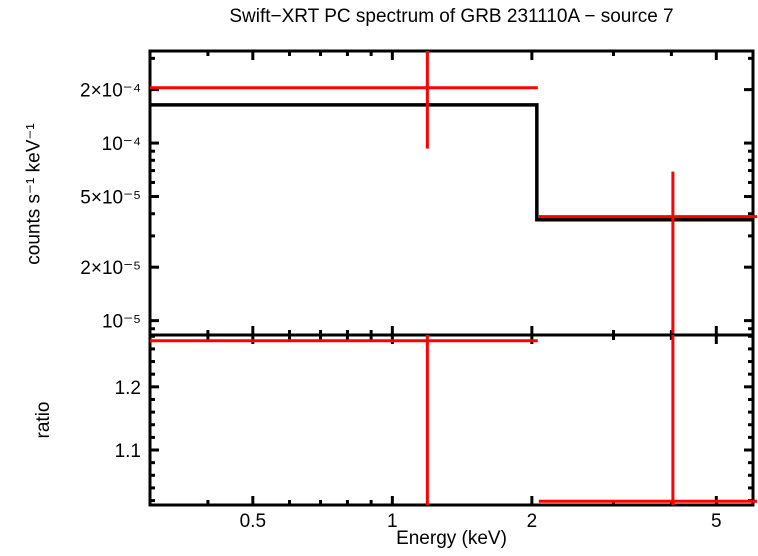 The width and height of the screenshot is (758, 556). What do you see at coordinates (128, 451) in the screenshot?
I see `ratio-y-tick-label: 1.1` at bounding box center [128, 451].